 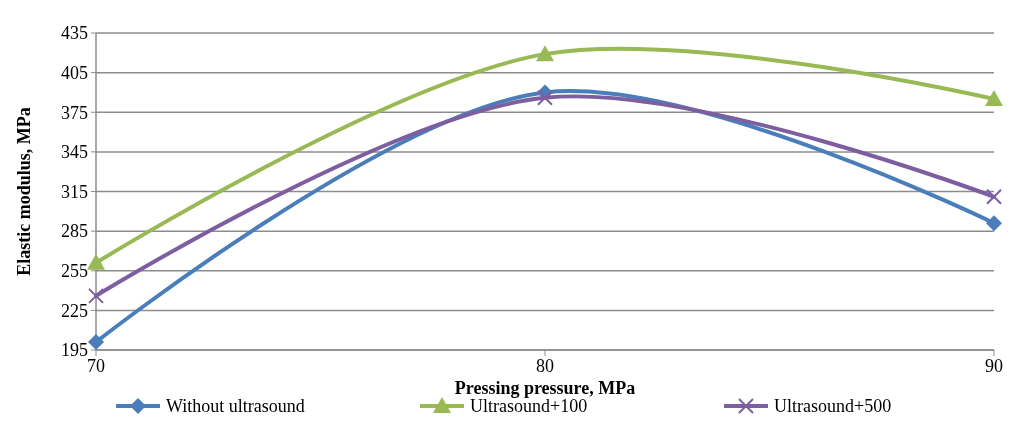 What do you see at coordinates (96, 366) in the screenshot?
I see `x-tick-label: 70` at bounding box center [96, 366].